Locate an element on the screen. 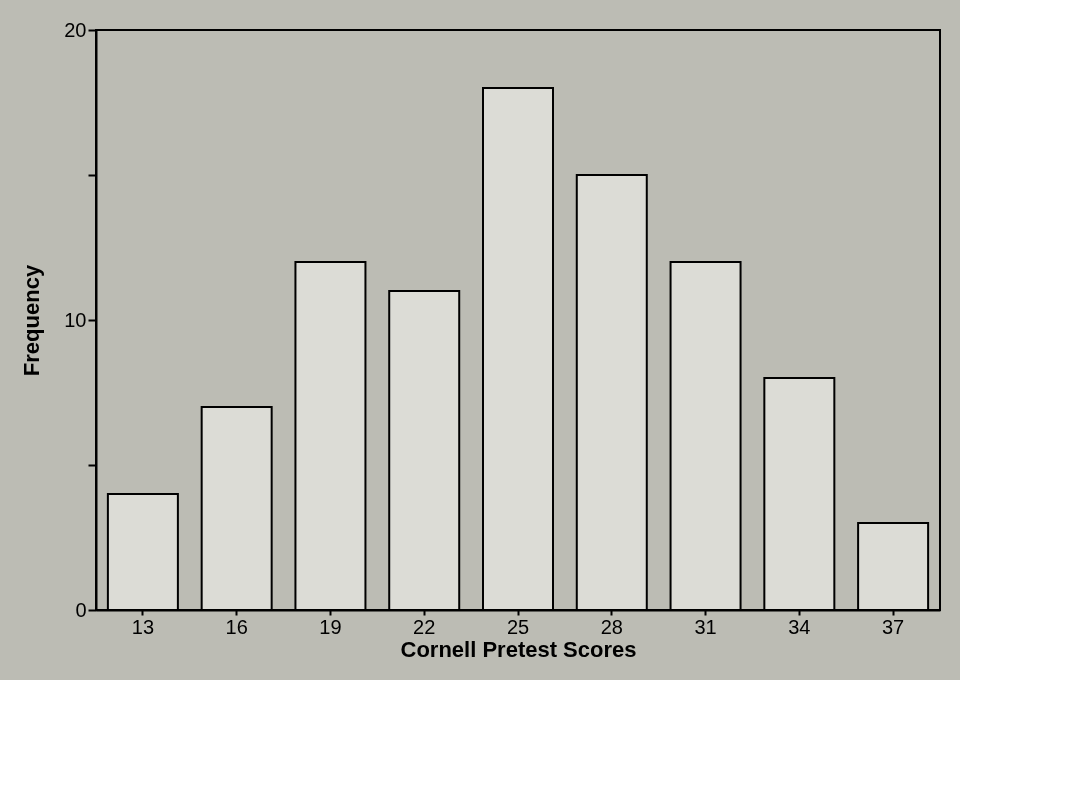  y-tick-label: 0 is located at coordinates (81, 609).